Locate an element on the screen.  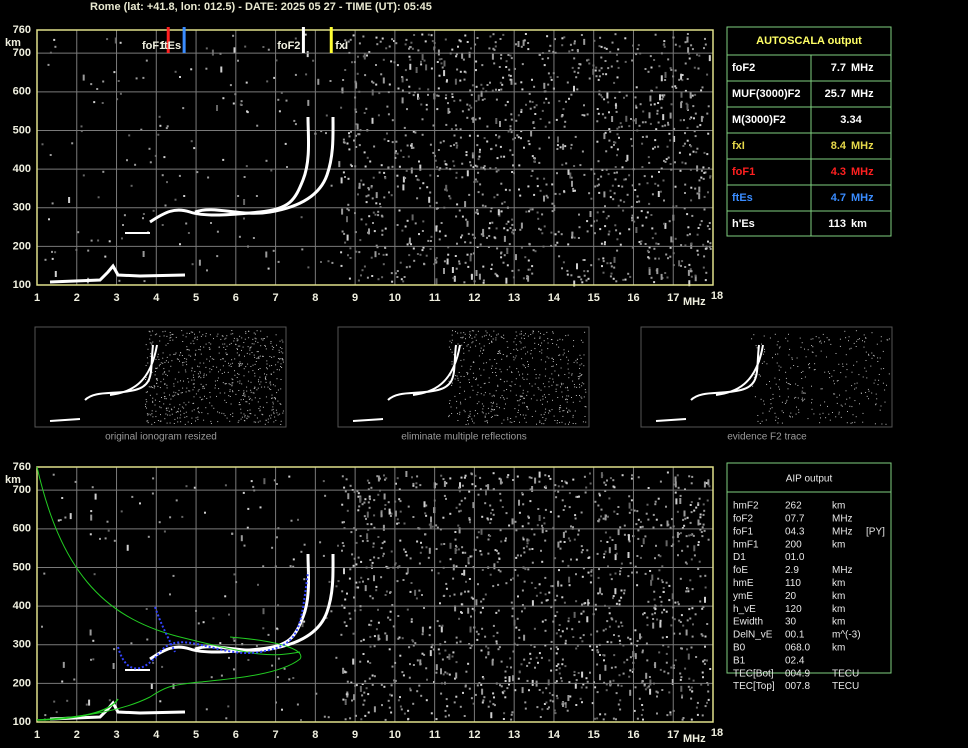
e-trace is located at coordinates (117, 273).